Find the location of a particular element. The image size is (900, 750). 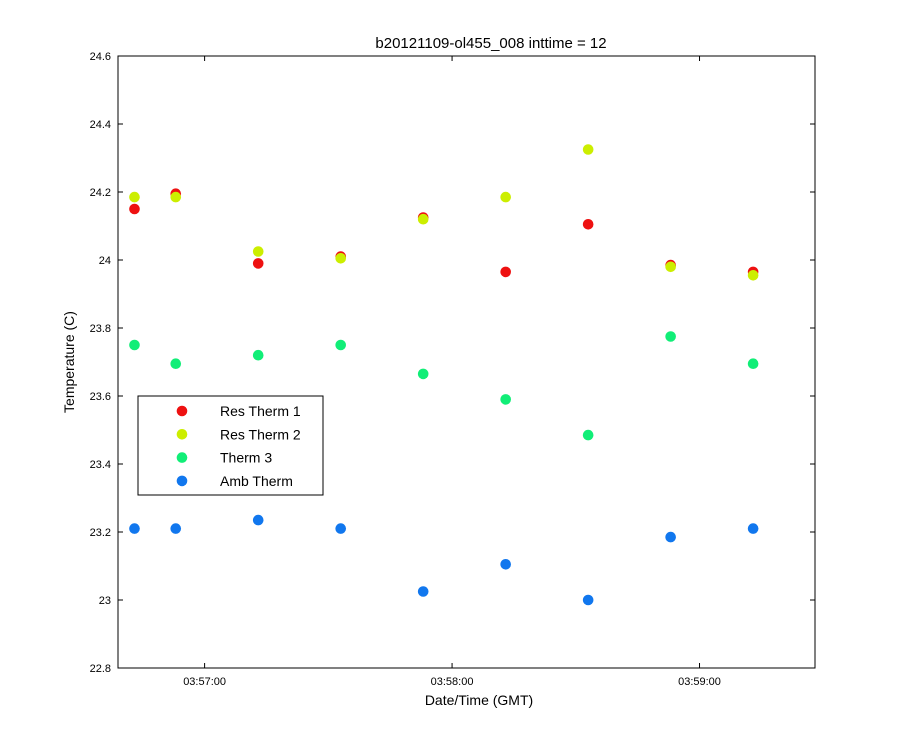

y-tick-label: 24.4 is located at coordinates (100, 125).